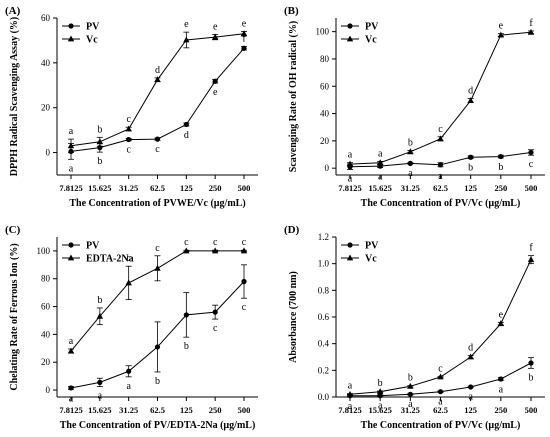  Describe the element at coordinates (325, 59) in the screenshot. I see `y-tick-label: 80` at that location.